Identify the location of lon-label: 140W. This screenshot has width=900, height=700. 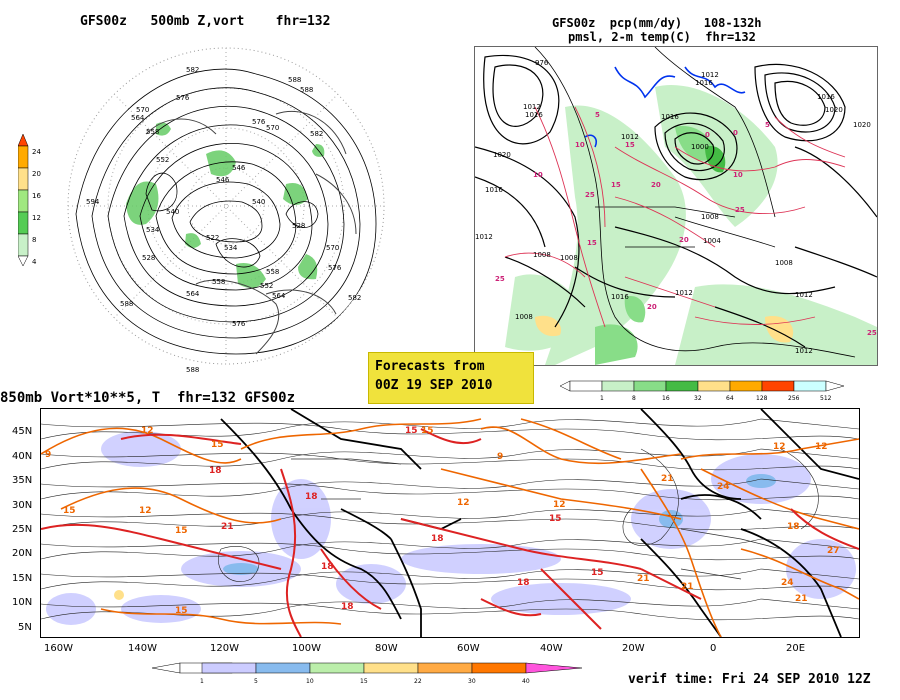
(142, 648).